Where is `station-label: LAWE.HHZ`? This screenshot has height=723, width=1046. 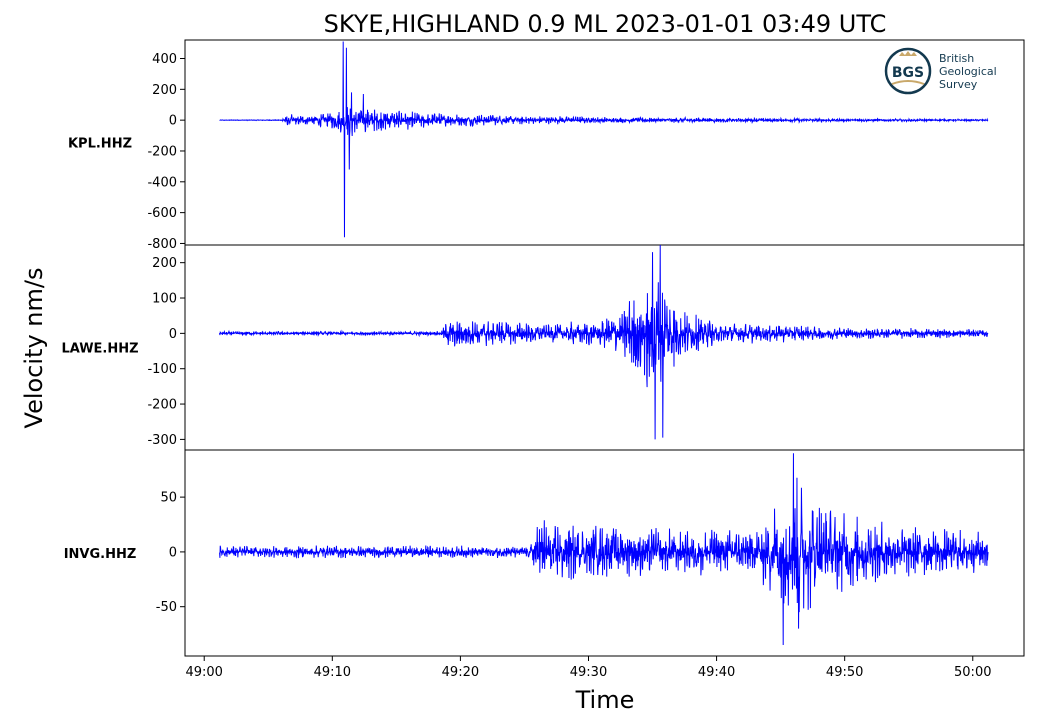
station-label: LAWE.HHZ is located at coordinates (99, 349).